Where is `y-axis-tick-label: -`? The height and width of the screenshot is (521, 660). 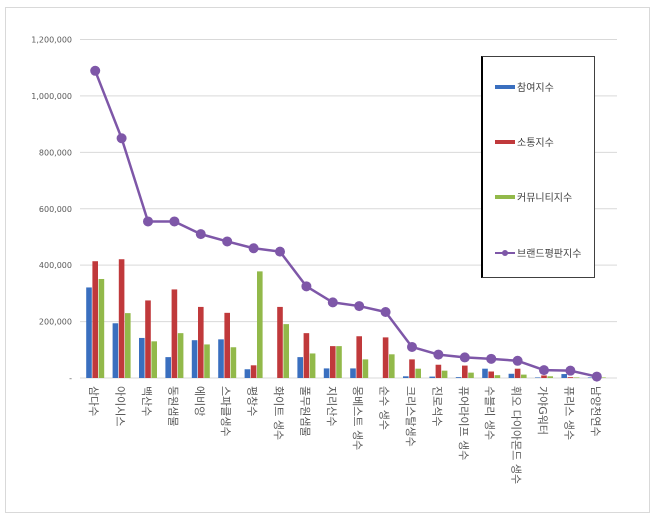
y-axis-tick-label: - is located at coordinates (70, 378).